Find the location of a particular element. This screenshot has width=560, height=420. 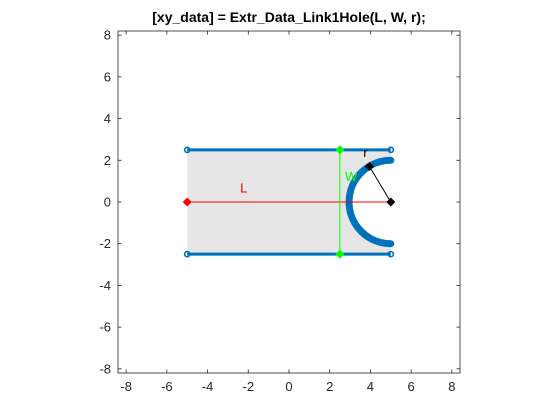

length-label: L is located at coordinates (243, 188).